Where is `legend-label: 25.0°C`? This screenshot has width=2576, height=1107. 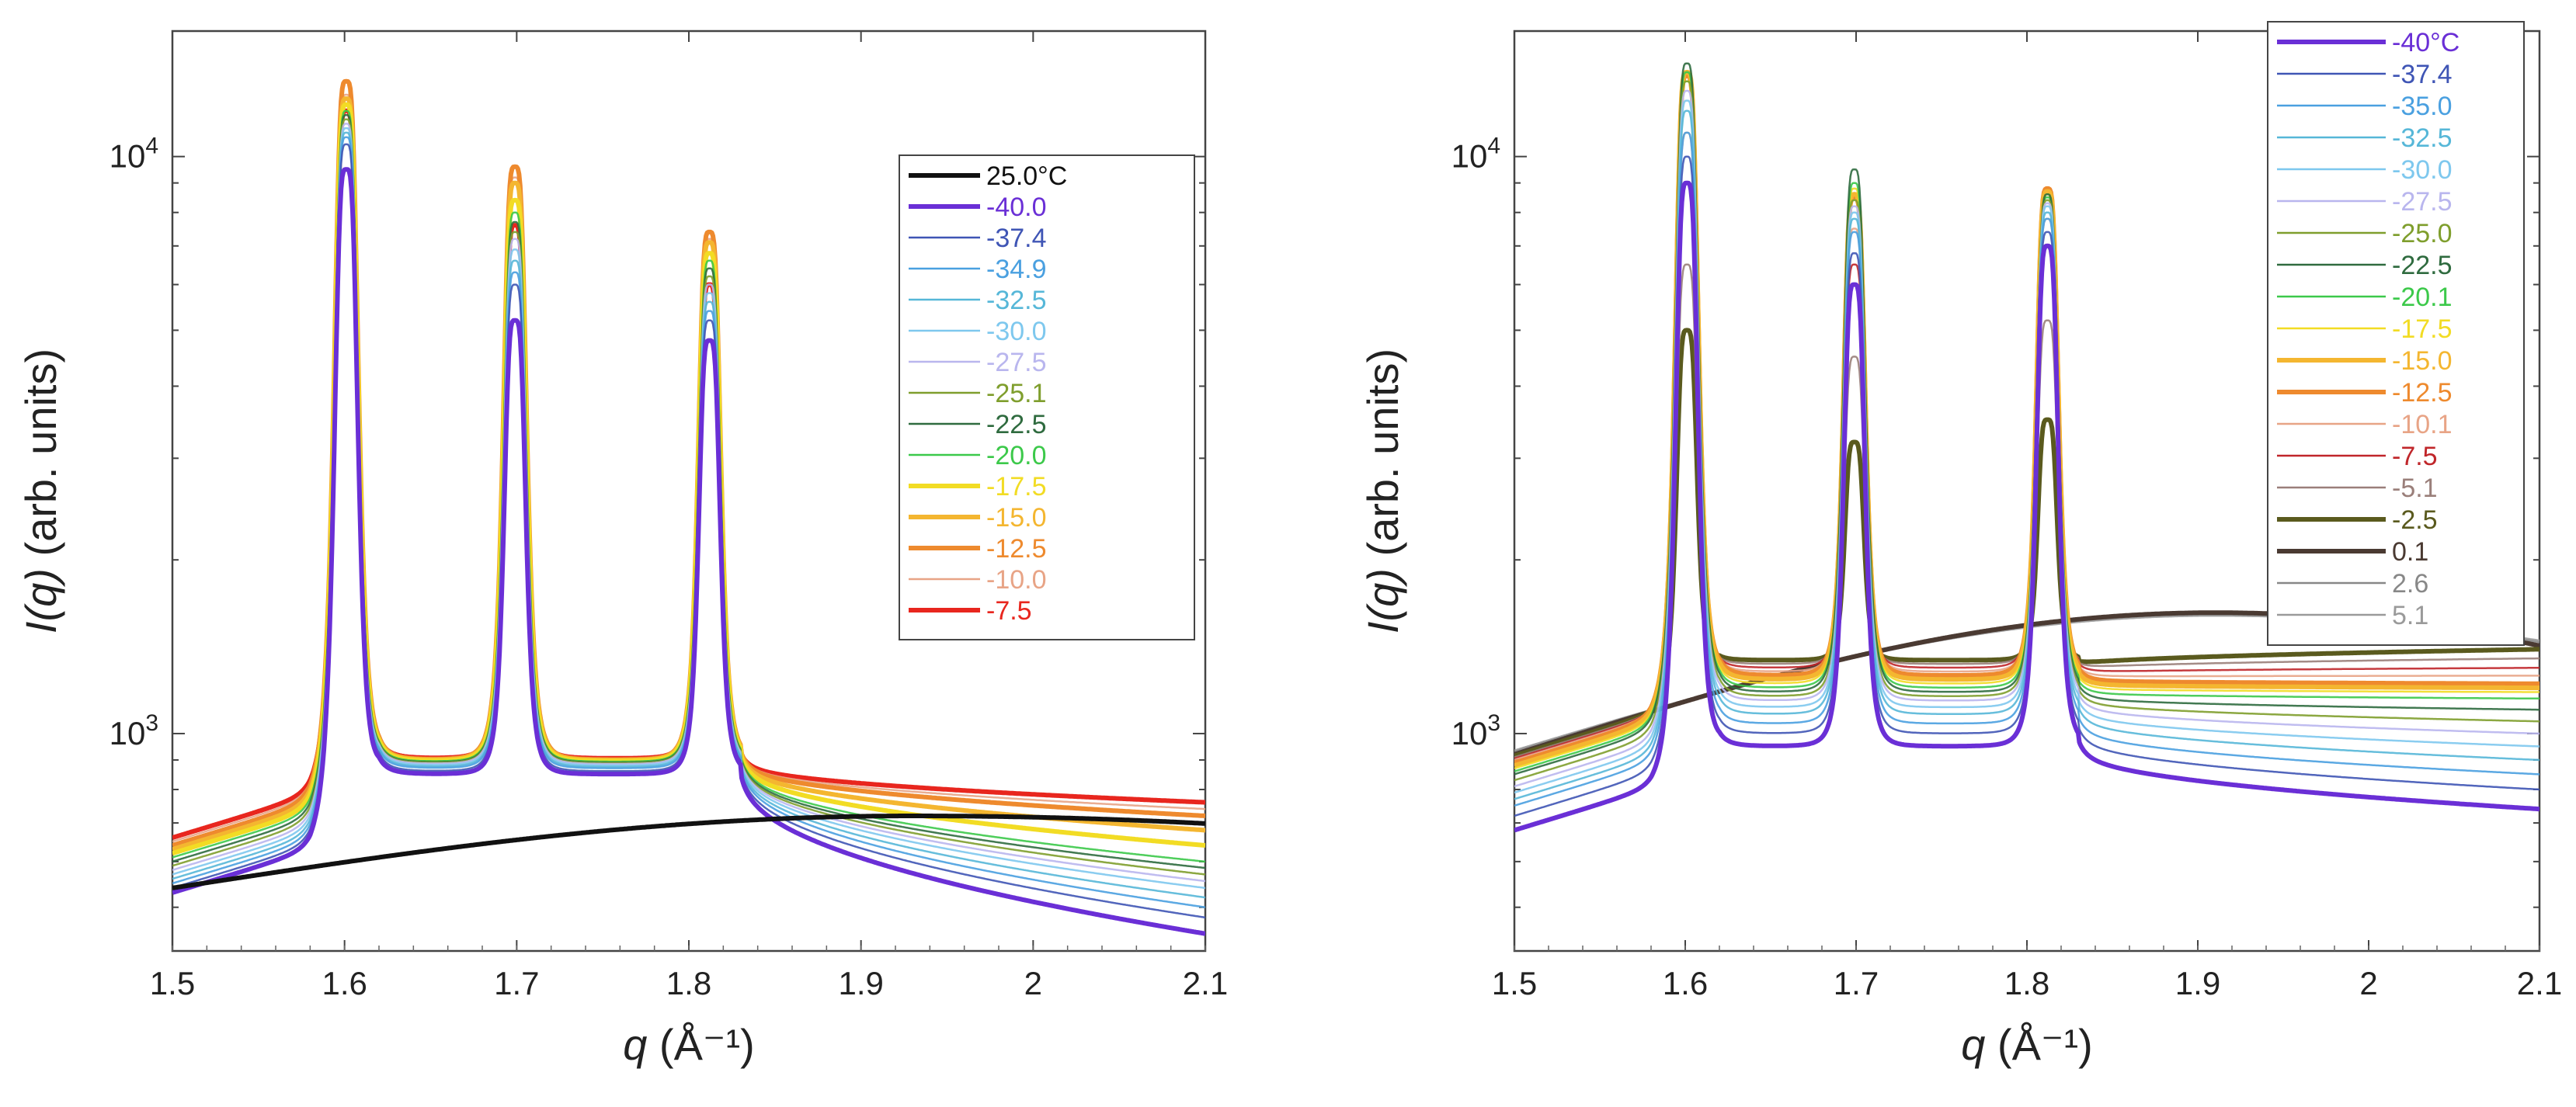
legend-label: 25.0°C is located at coordinates (1026, 176).